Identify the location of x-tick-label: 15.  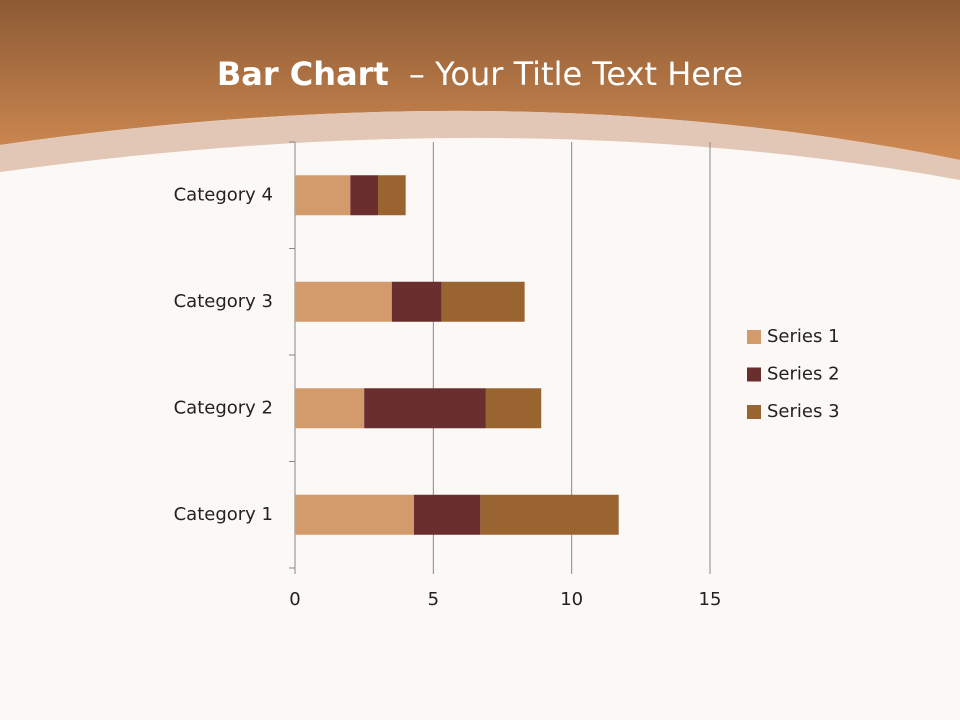
(710, 599).